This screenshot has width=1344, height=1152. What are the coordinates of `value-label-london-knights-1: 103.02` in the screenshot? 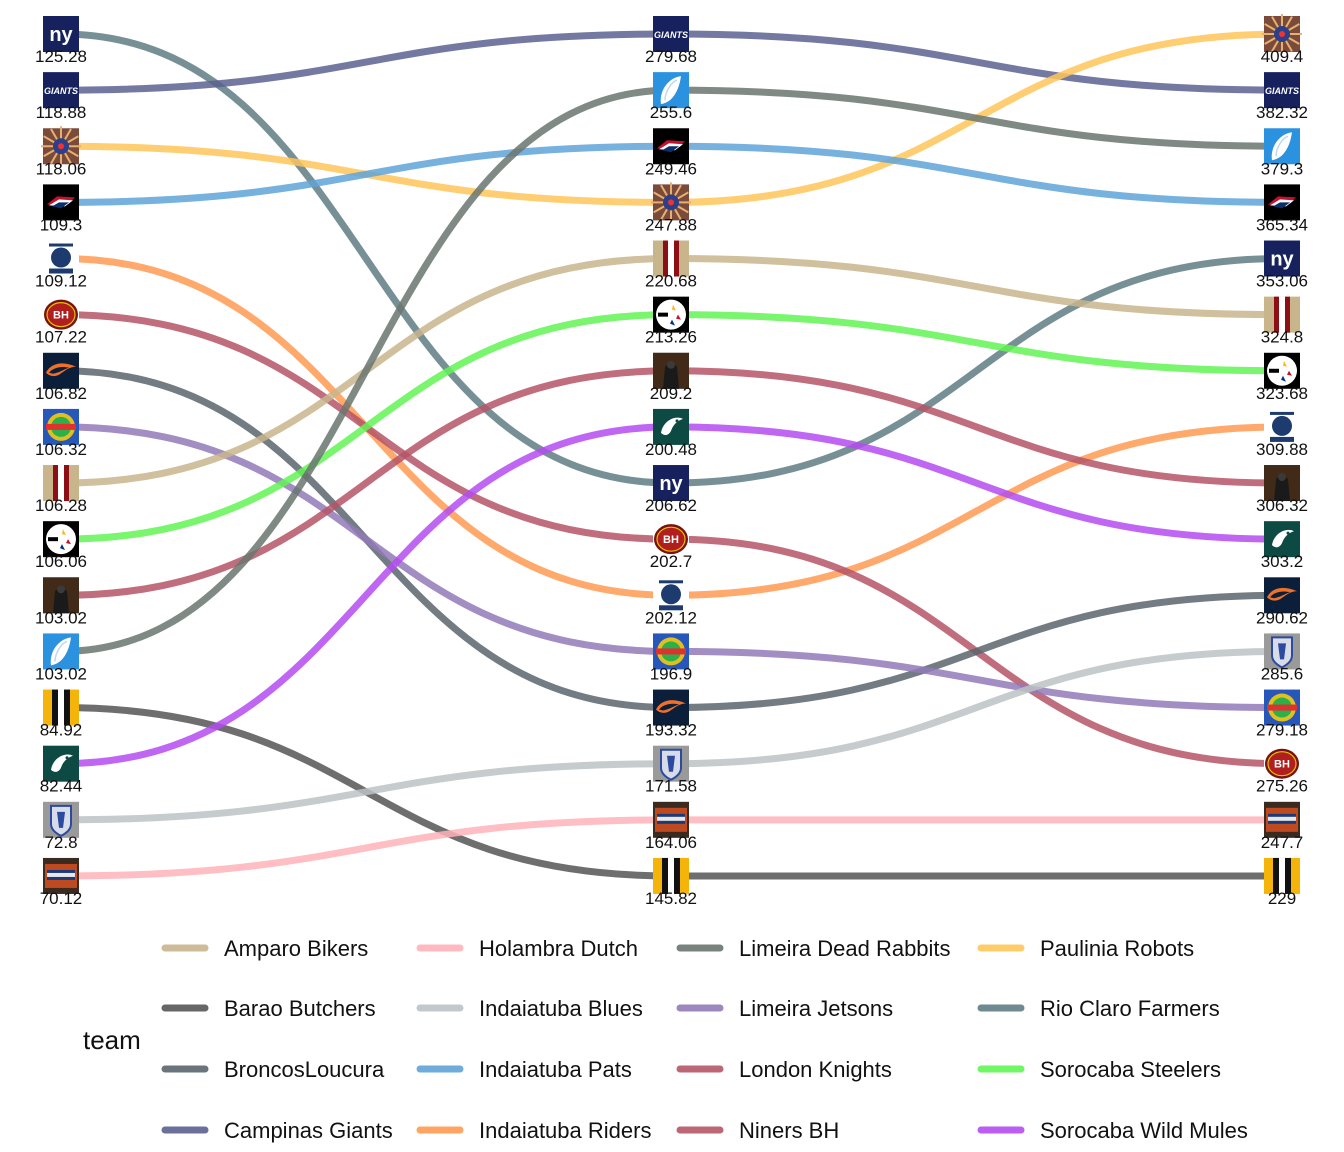 It's located at (61, 617).